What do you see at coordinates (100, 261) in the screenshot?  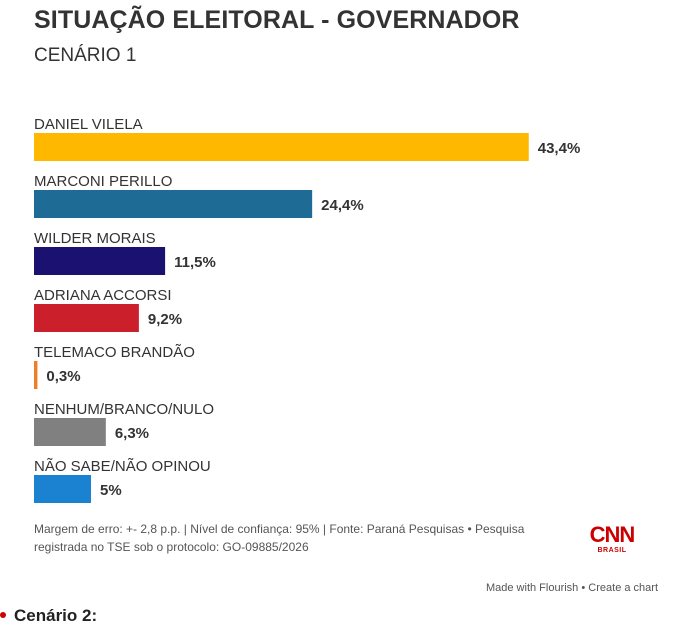 I see `bar-wilder-morais` at bounding box center [100, 261].